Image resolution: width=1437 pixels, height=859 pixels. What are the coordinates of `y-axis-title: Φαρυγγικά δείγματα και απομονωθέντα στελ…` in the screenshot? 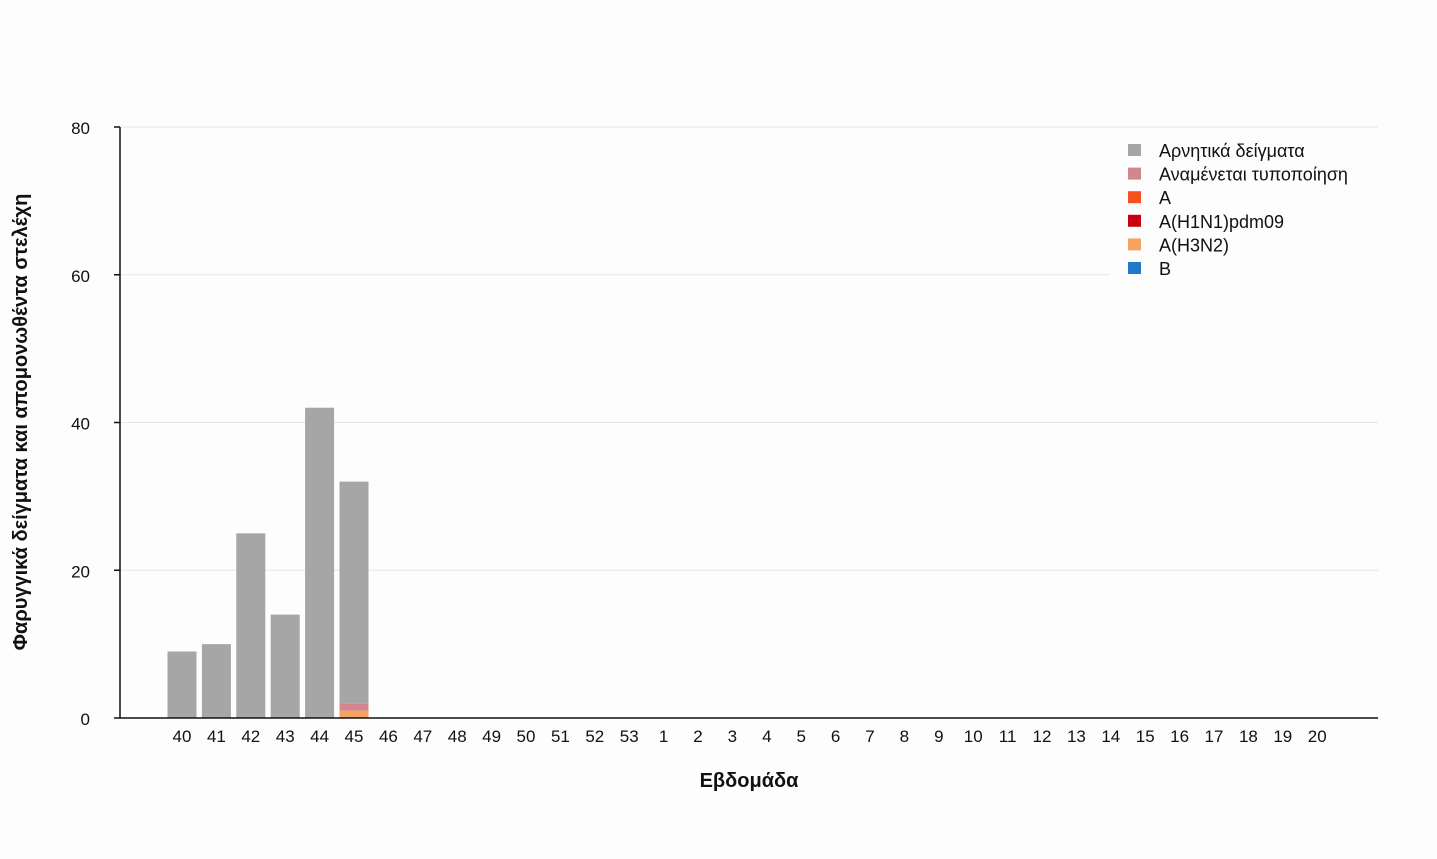 It's located at (21, 422).